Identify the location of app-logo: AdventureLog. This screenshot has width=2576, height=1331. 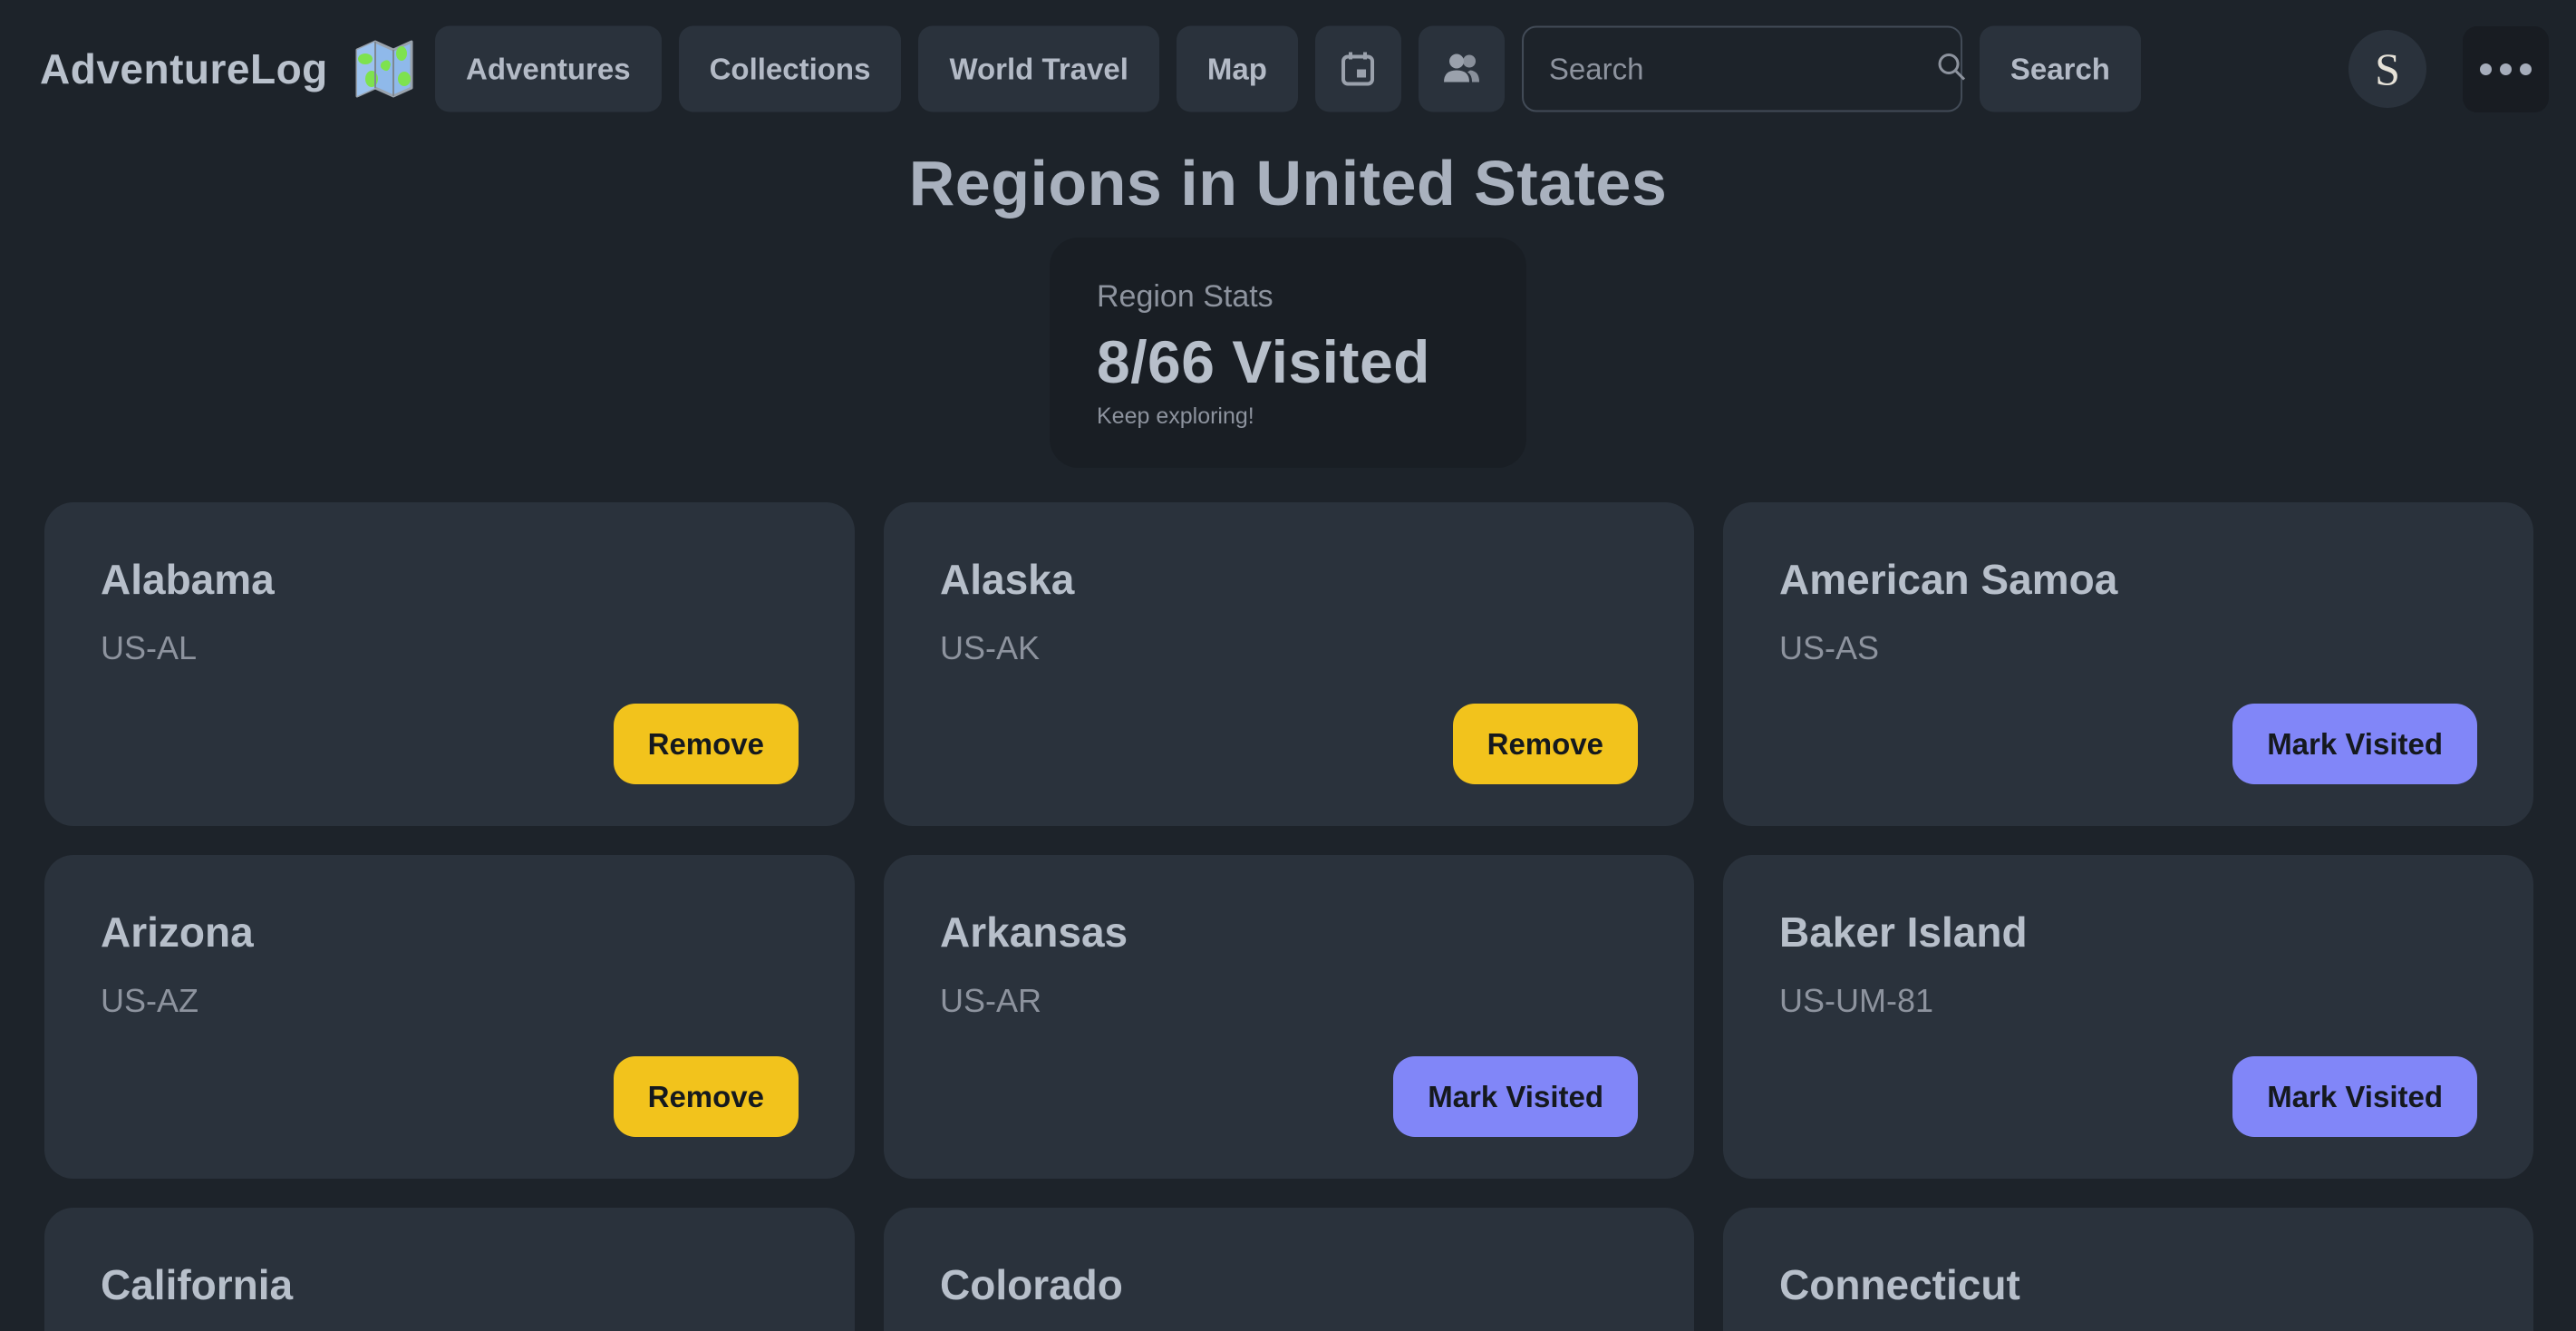
(228, 69).